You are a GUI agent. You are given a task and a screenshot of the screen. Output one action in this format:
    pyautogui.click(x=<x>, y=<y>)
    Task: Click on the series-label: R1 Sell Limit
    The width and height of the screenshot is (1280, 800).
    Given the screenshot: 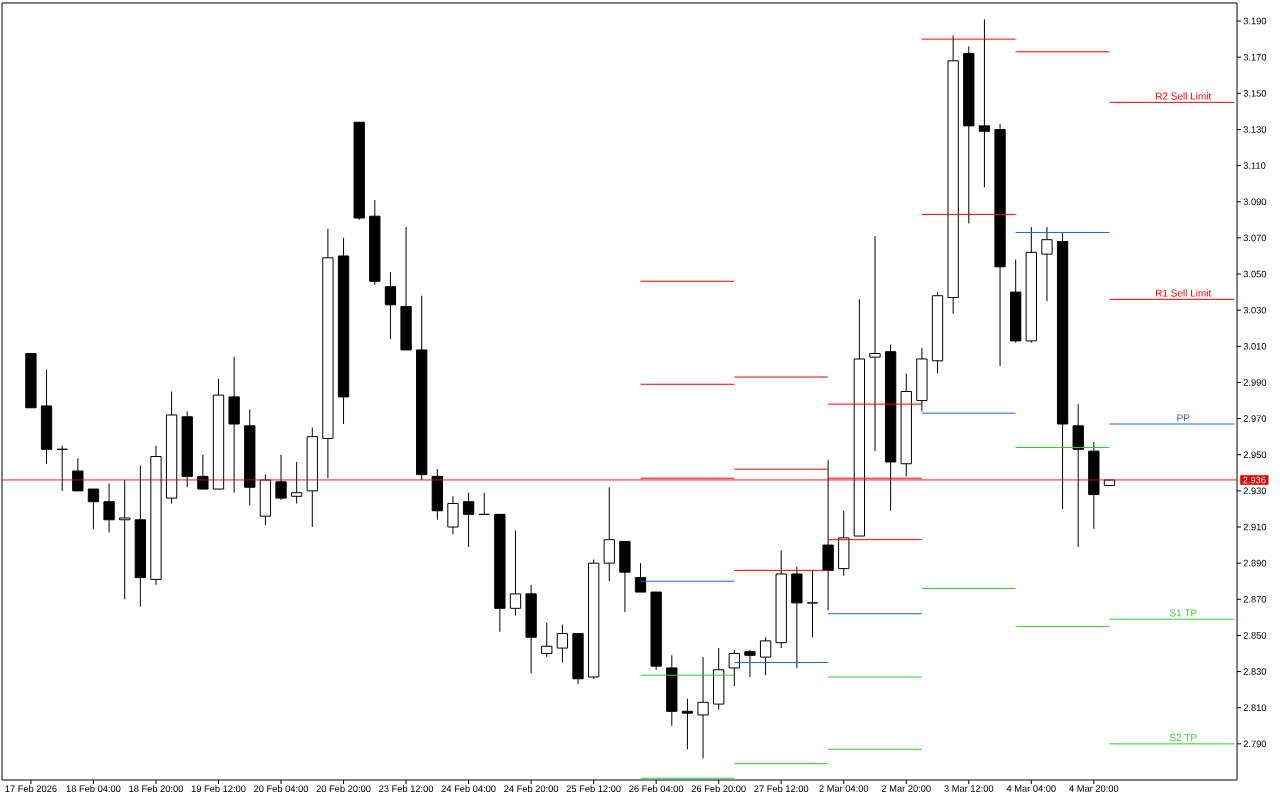 What is the action you would take?
    pyautogui.click(x=1184, y=293)
    